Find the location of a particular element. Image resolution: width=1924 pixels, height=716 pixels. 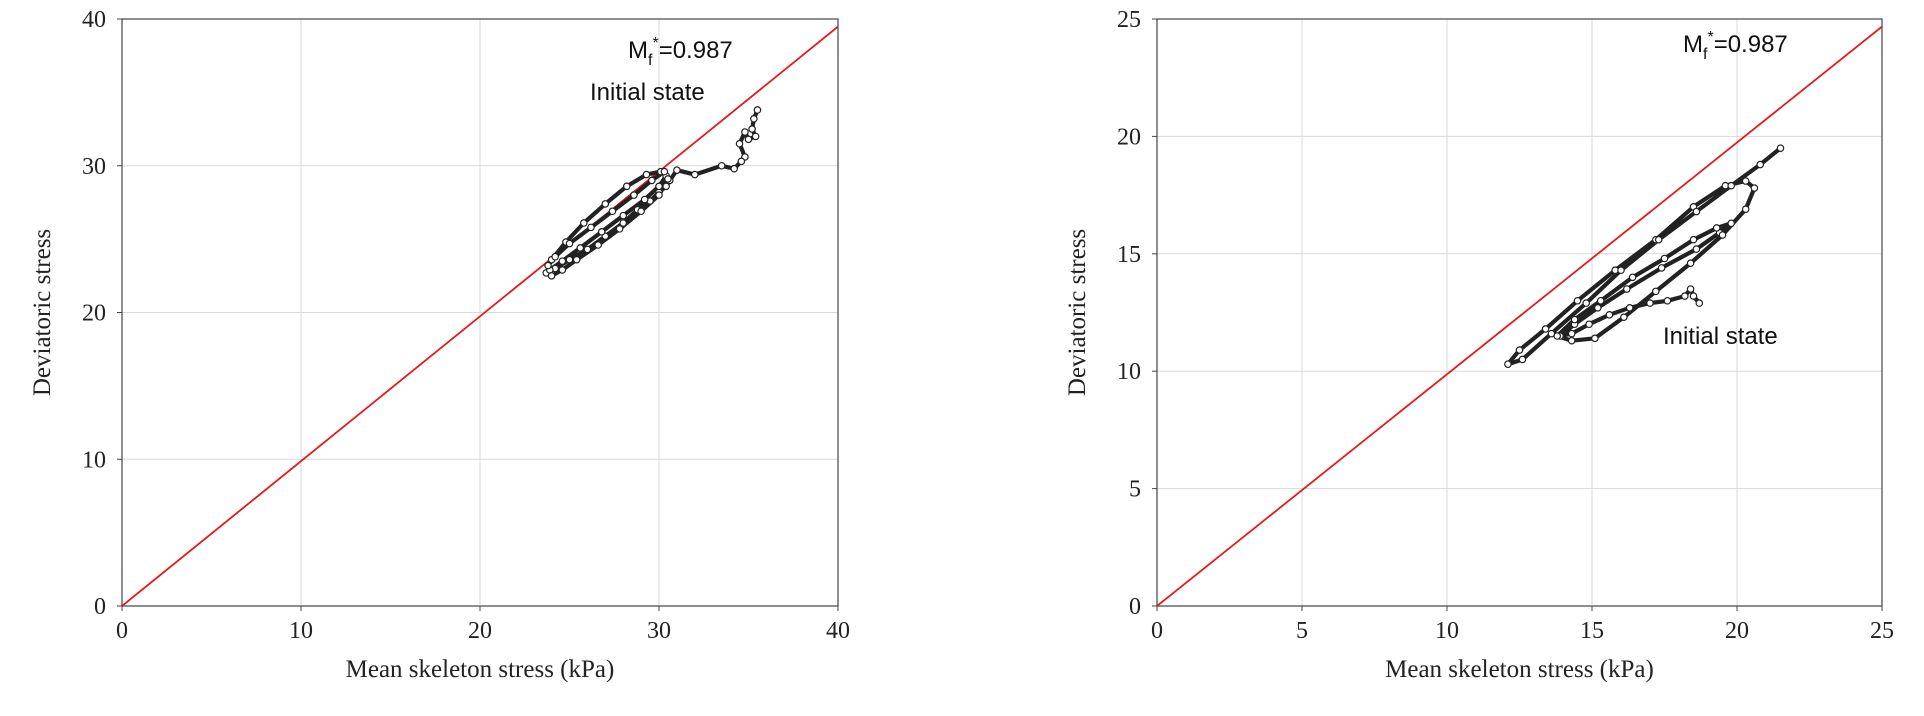

x-tick-label: 10 is located at coordinates (1447, 631).